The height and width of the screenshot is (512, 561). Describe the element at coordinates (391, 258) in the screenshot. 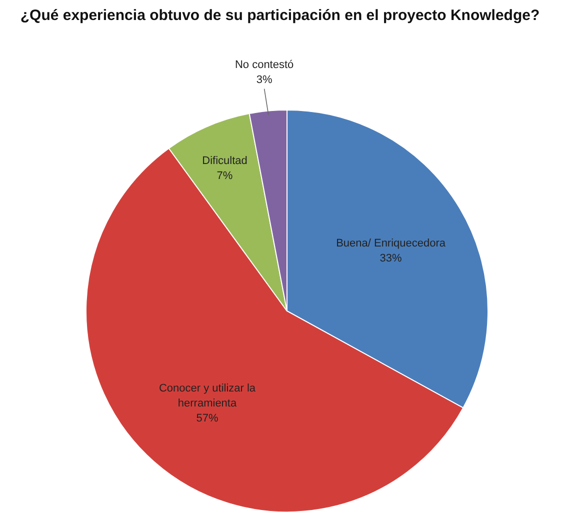

I see `data-label: 33%` at that location.